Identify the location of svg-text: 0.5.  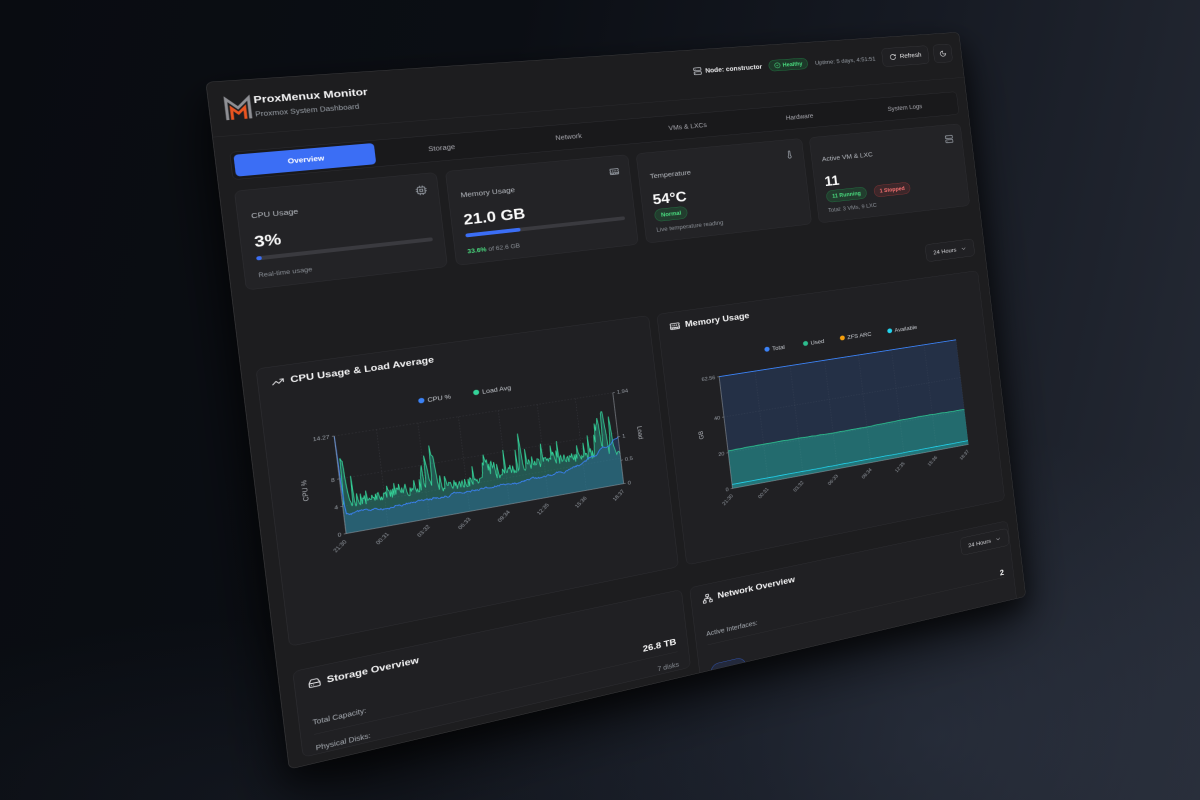
(629, 459).